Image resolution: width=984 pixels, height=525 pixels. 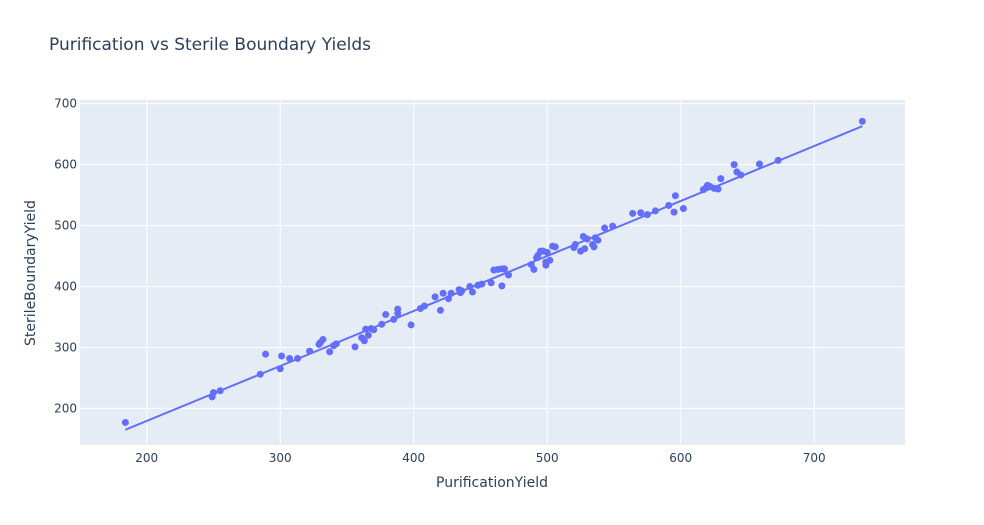 What do you see at coordinates (492, 483) in the screenshot?
I see `x-axis-title: PurificationYield` at bounding box center [492, 483].